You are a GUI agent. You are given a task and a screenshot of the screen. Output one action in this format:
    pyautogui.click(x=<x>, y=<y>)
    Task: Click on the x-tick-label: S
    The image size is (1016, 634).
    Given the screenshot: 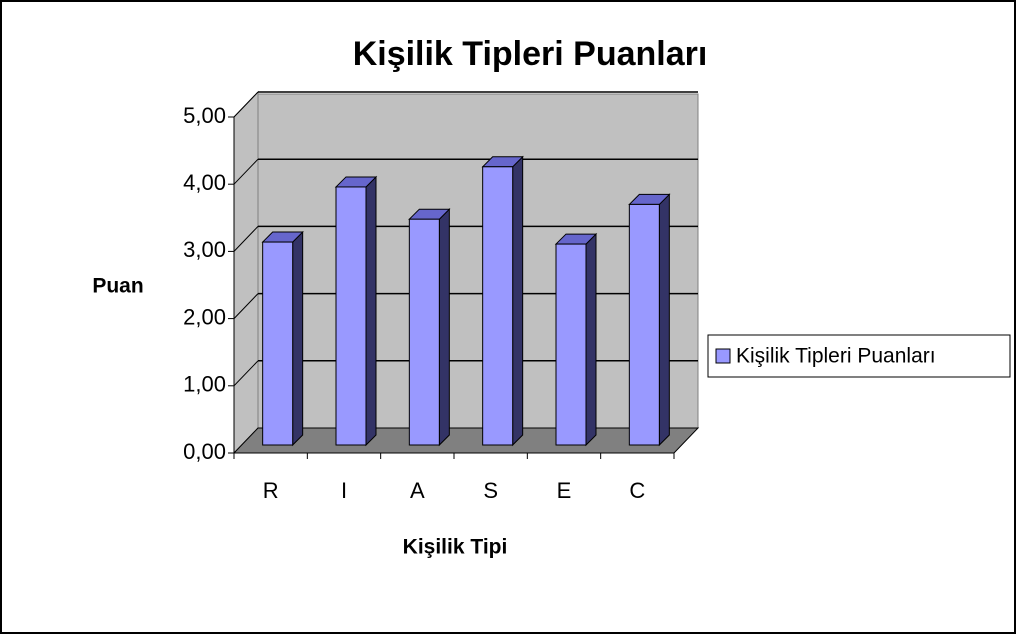 What is the action you would take?
    pyautogui.click(x=490, y=490)
    